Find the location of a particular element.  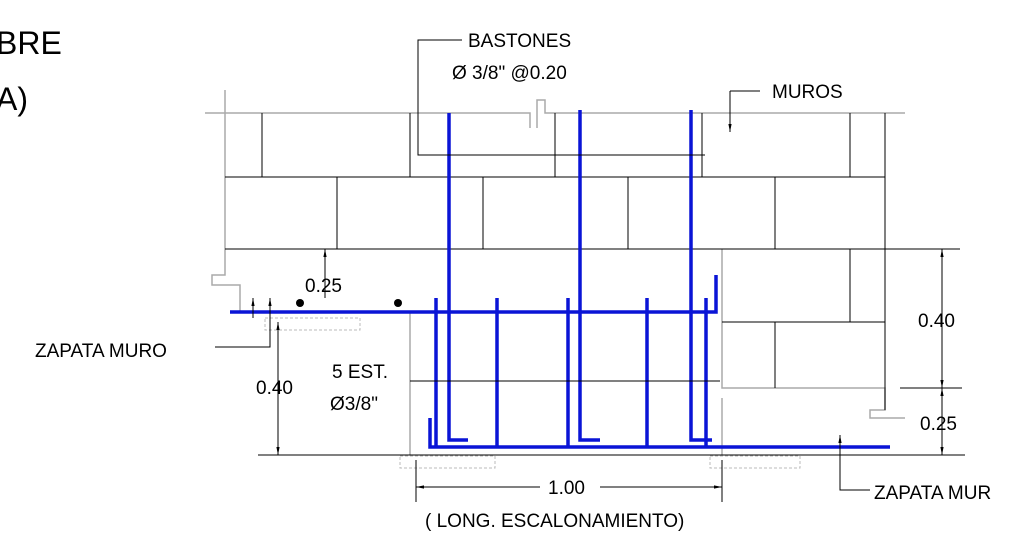

label: ZAPATA MUR is located at coordinates (932, 493).